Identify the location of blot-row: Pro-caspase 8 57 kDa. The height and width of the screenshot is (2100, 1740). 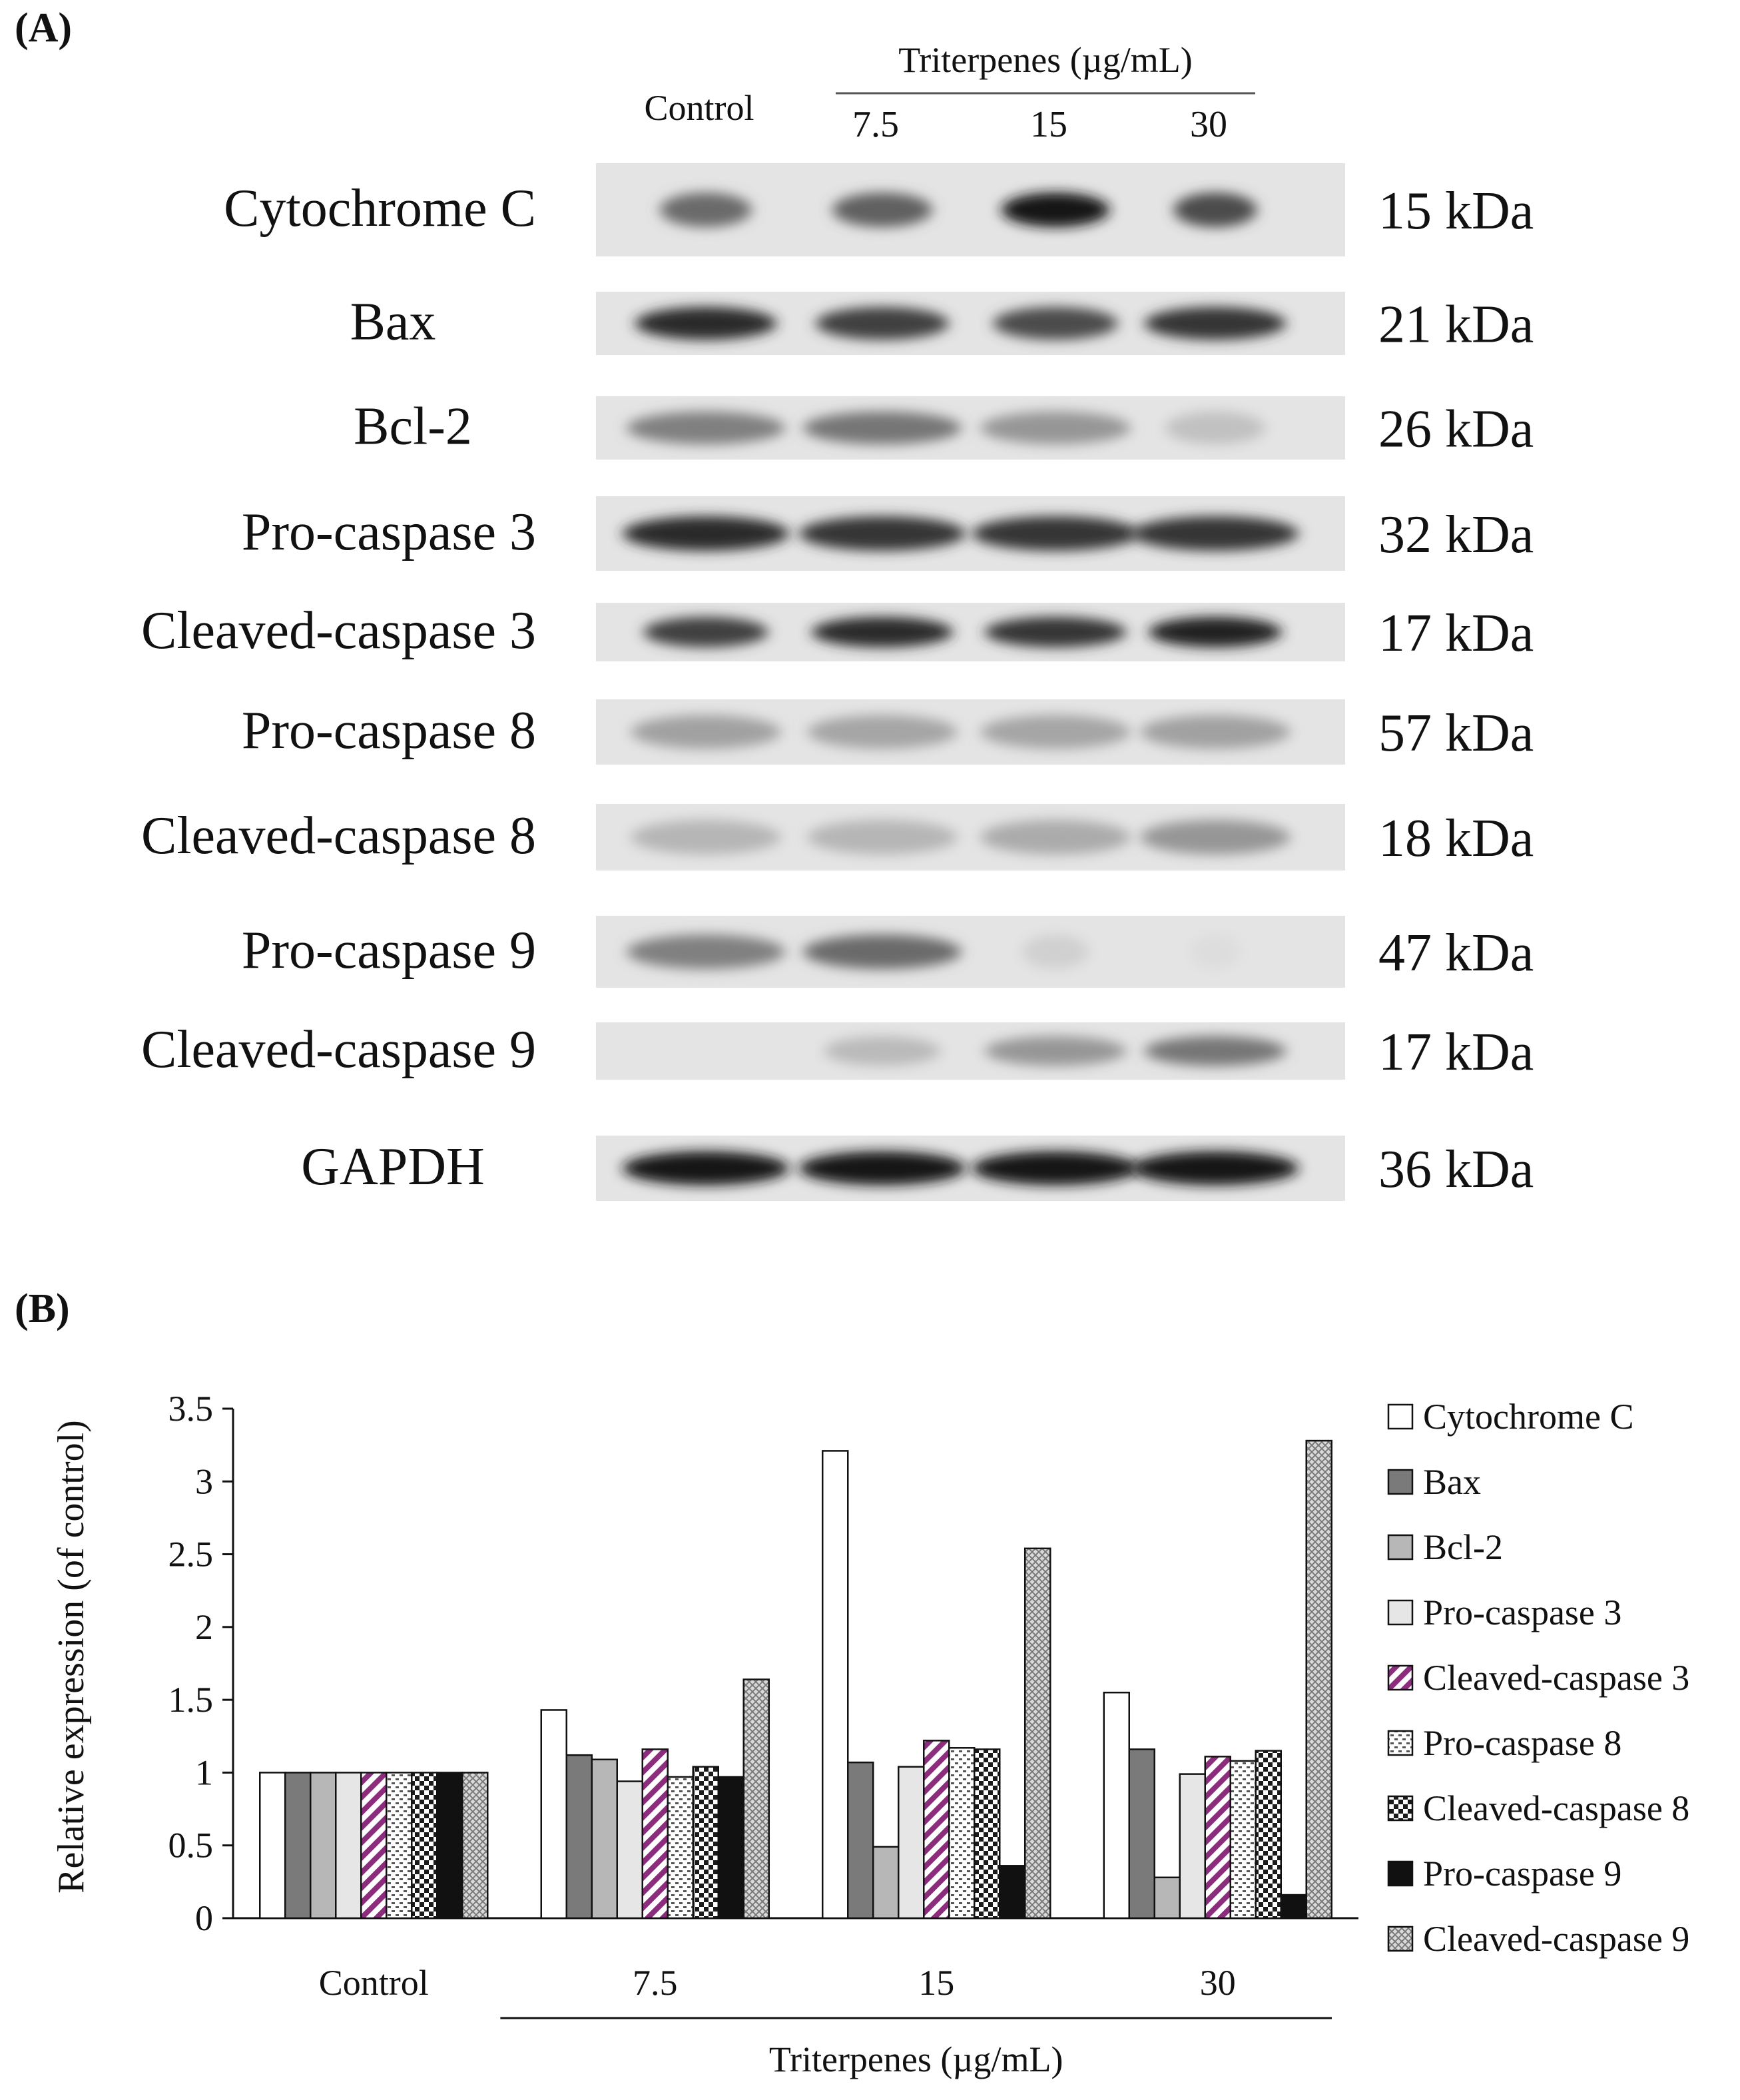
(888, 732).